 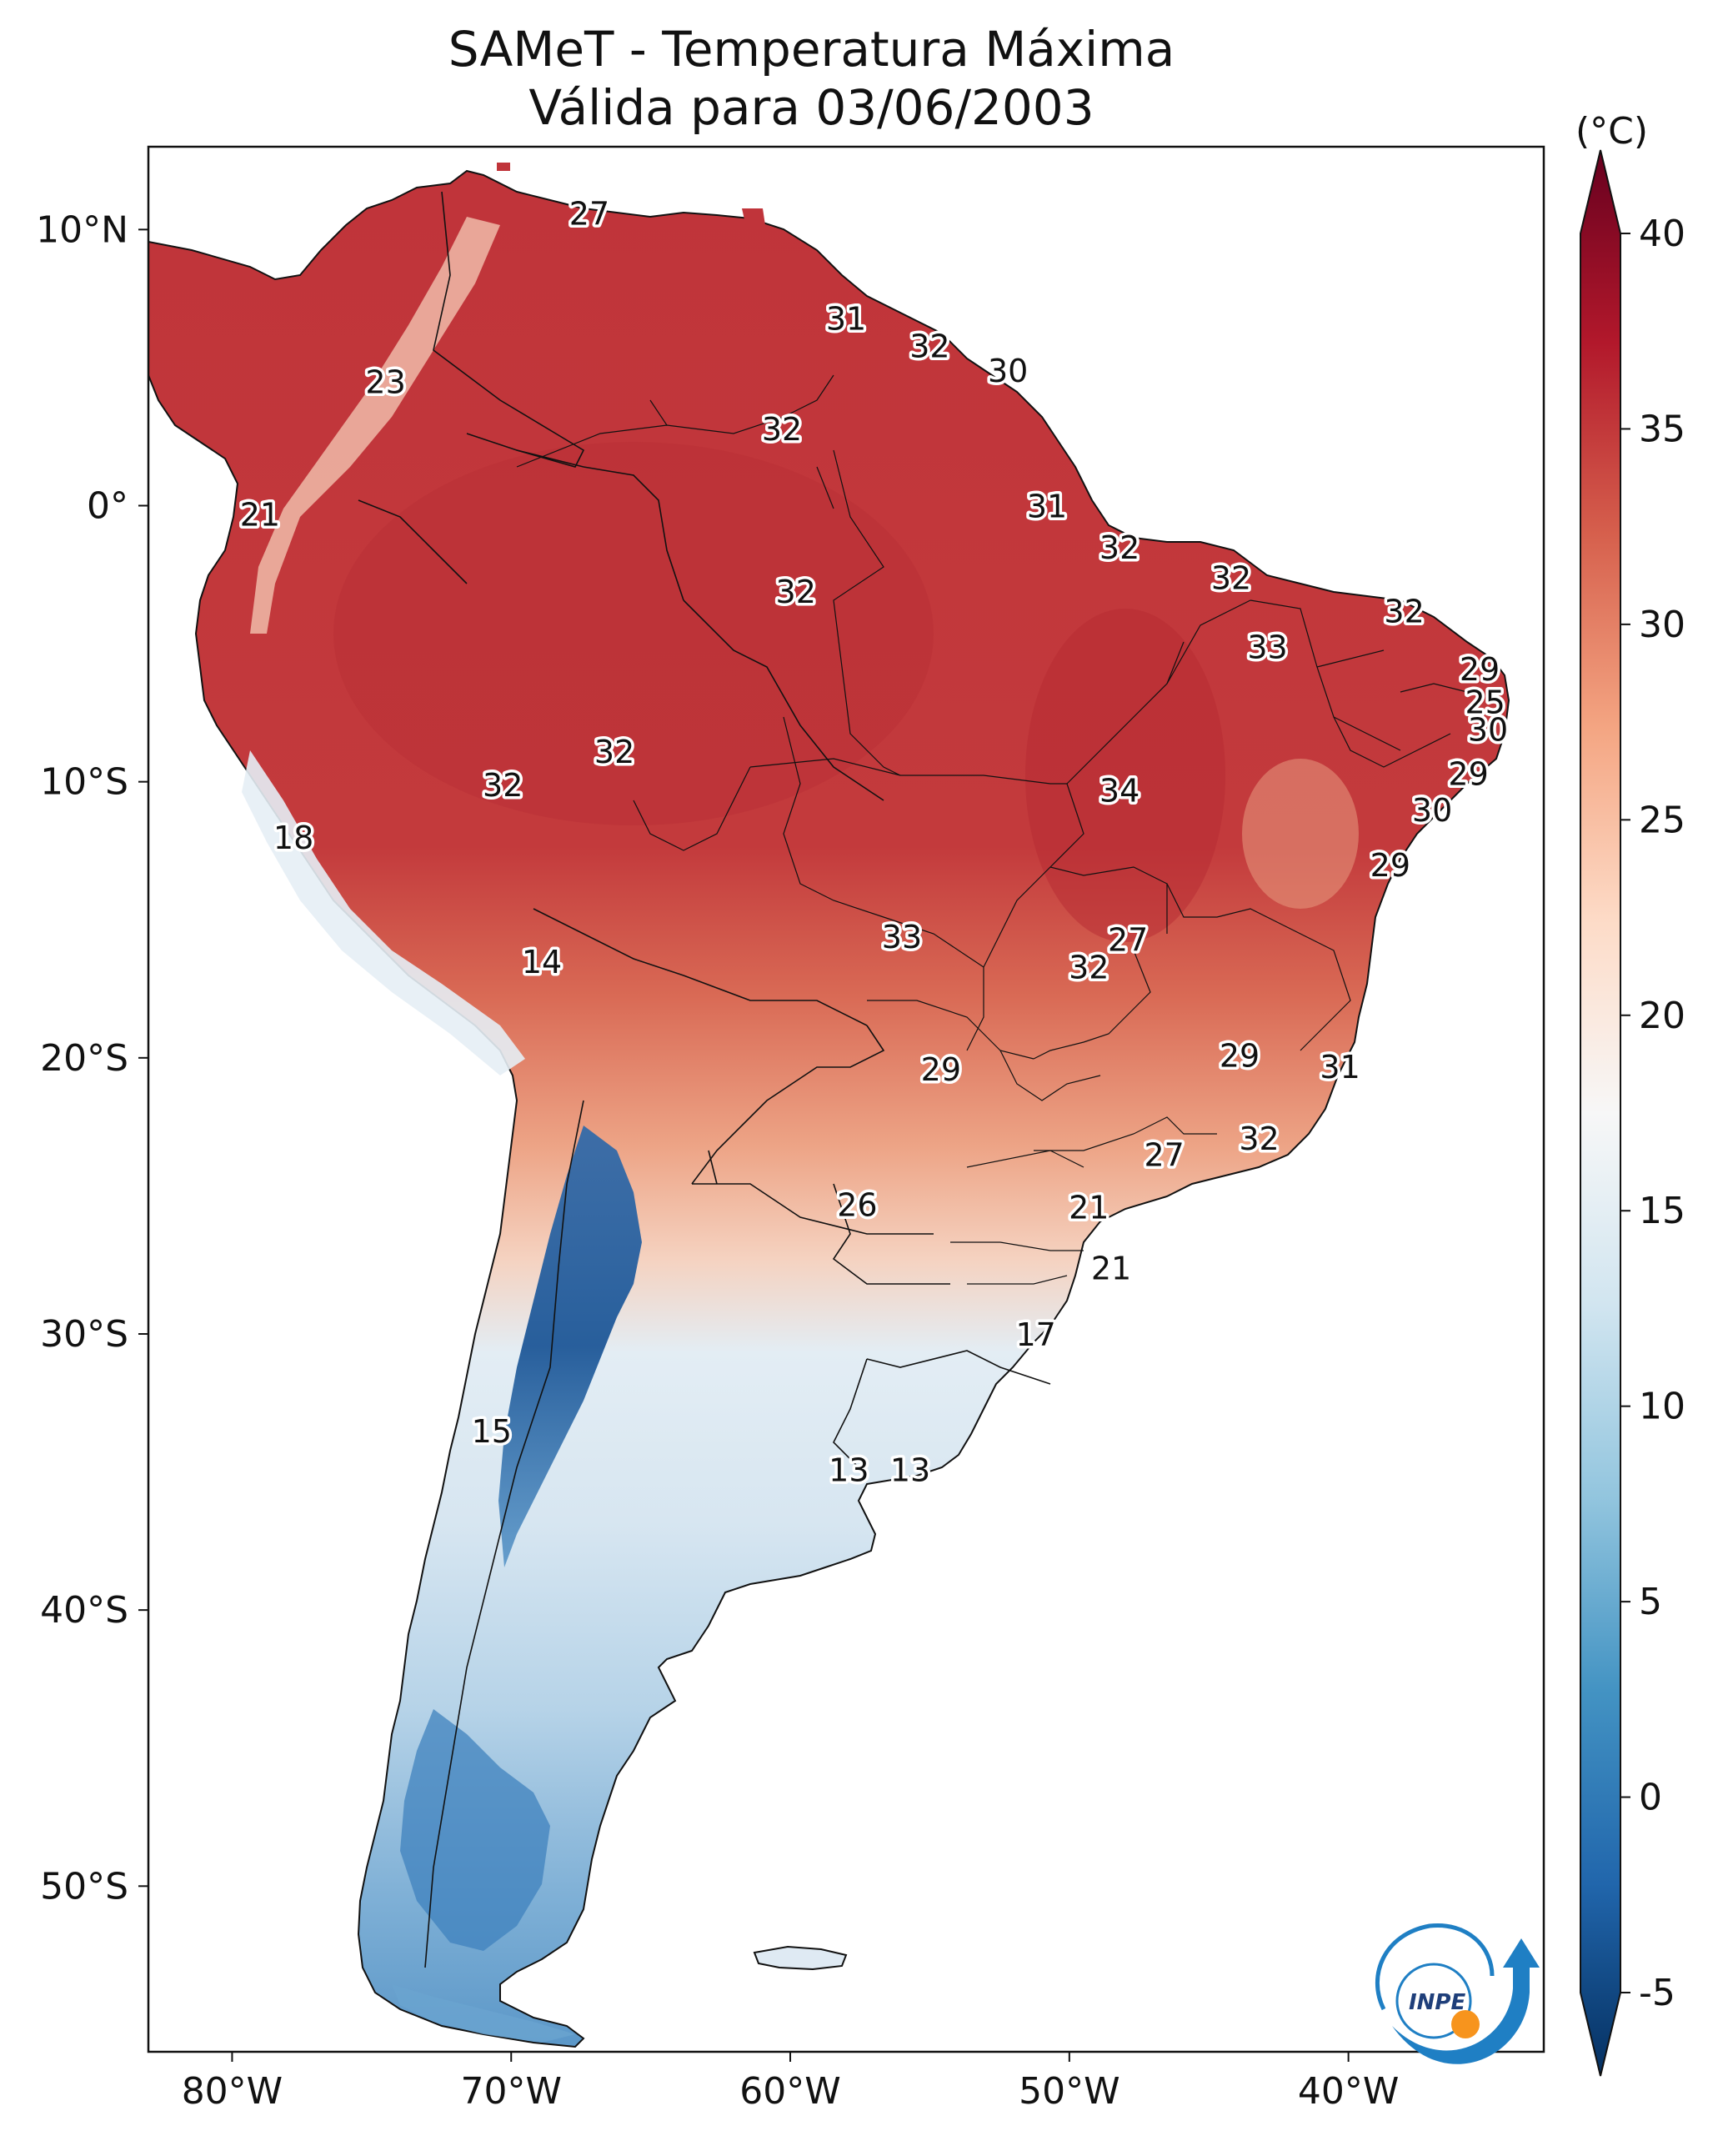 What do you see at coordinates (1662, 429) in the screenshot?
I see `colorbar-tick-label: 35` at bounding box center [1662, 429].